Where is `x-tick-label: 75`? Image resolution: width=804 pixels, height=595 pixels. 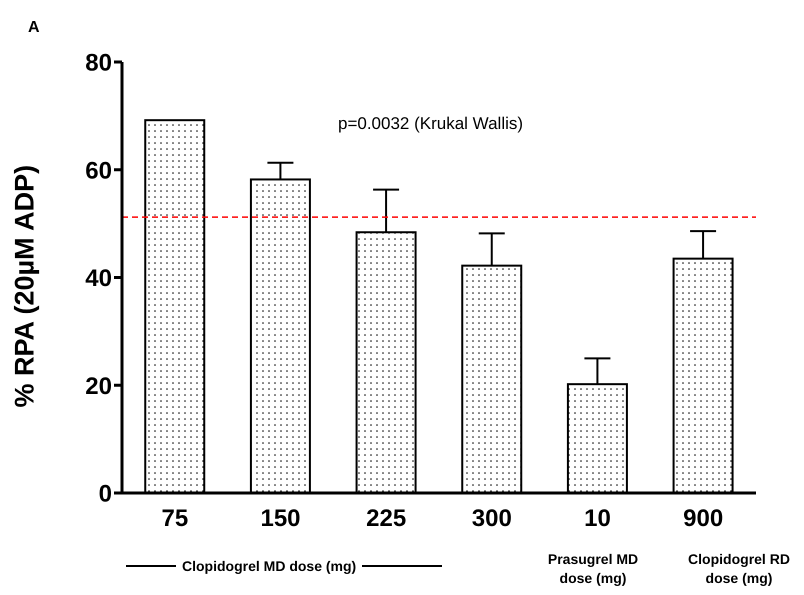
x-tick-label: 75 is located at coordinates (174, 518).